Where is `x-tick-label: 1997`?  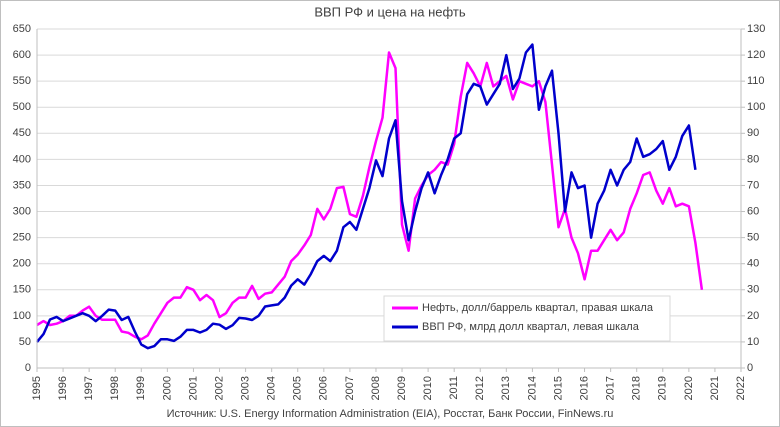
x-tick-label: 1997 is located at coordinates (89, 388).